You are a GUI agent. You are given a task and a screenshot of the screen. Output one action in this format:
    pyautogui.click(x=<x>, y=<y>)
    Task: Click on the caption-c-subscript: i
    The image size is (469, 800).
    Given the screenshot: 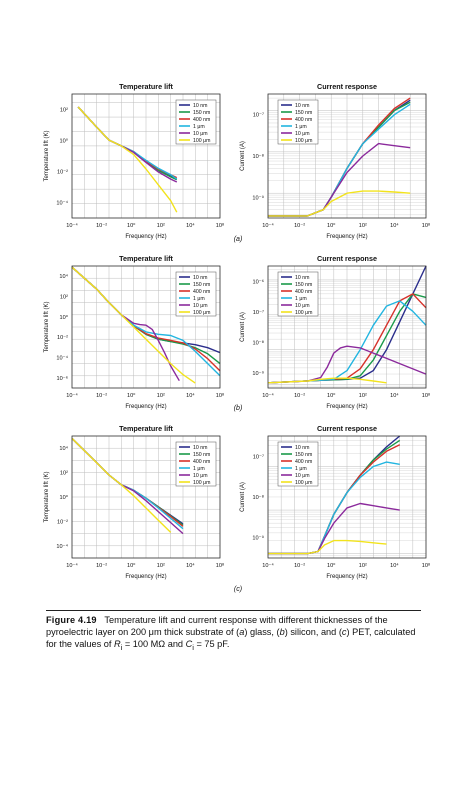 What is the action you would take?
    pyautogui.click(x=193, y=647)
    